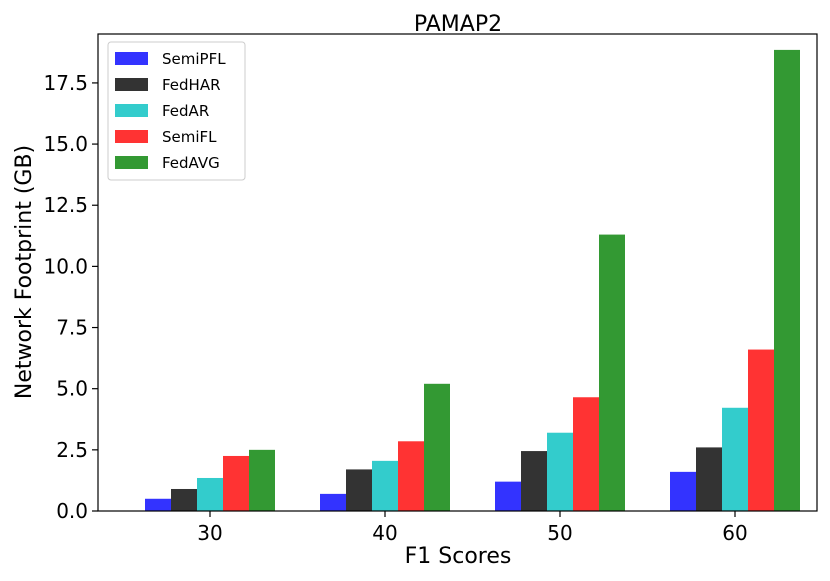 The width and height of the screenshot is (830, 581). Describe the element at coordinates (472, 528) in the screenshot. I see `x-axis-ticks: 30 40 50 60` at that location.